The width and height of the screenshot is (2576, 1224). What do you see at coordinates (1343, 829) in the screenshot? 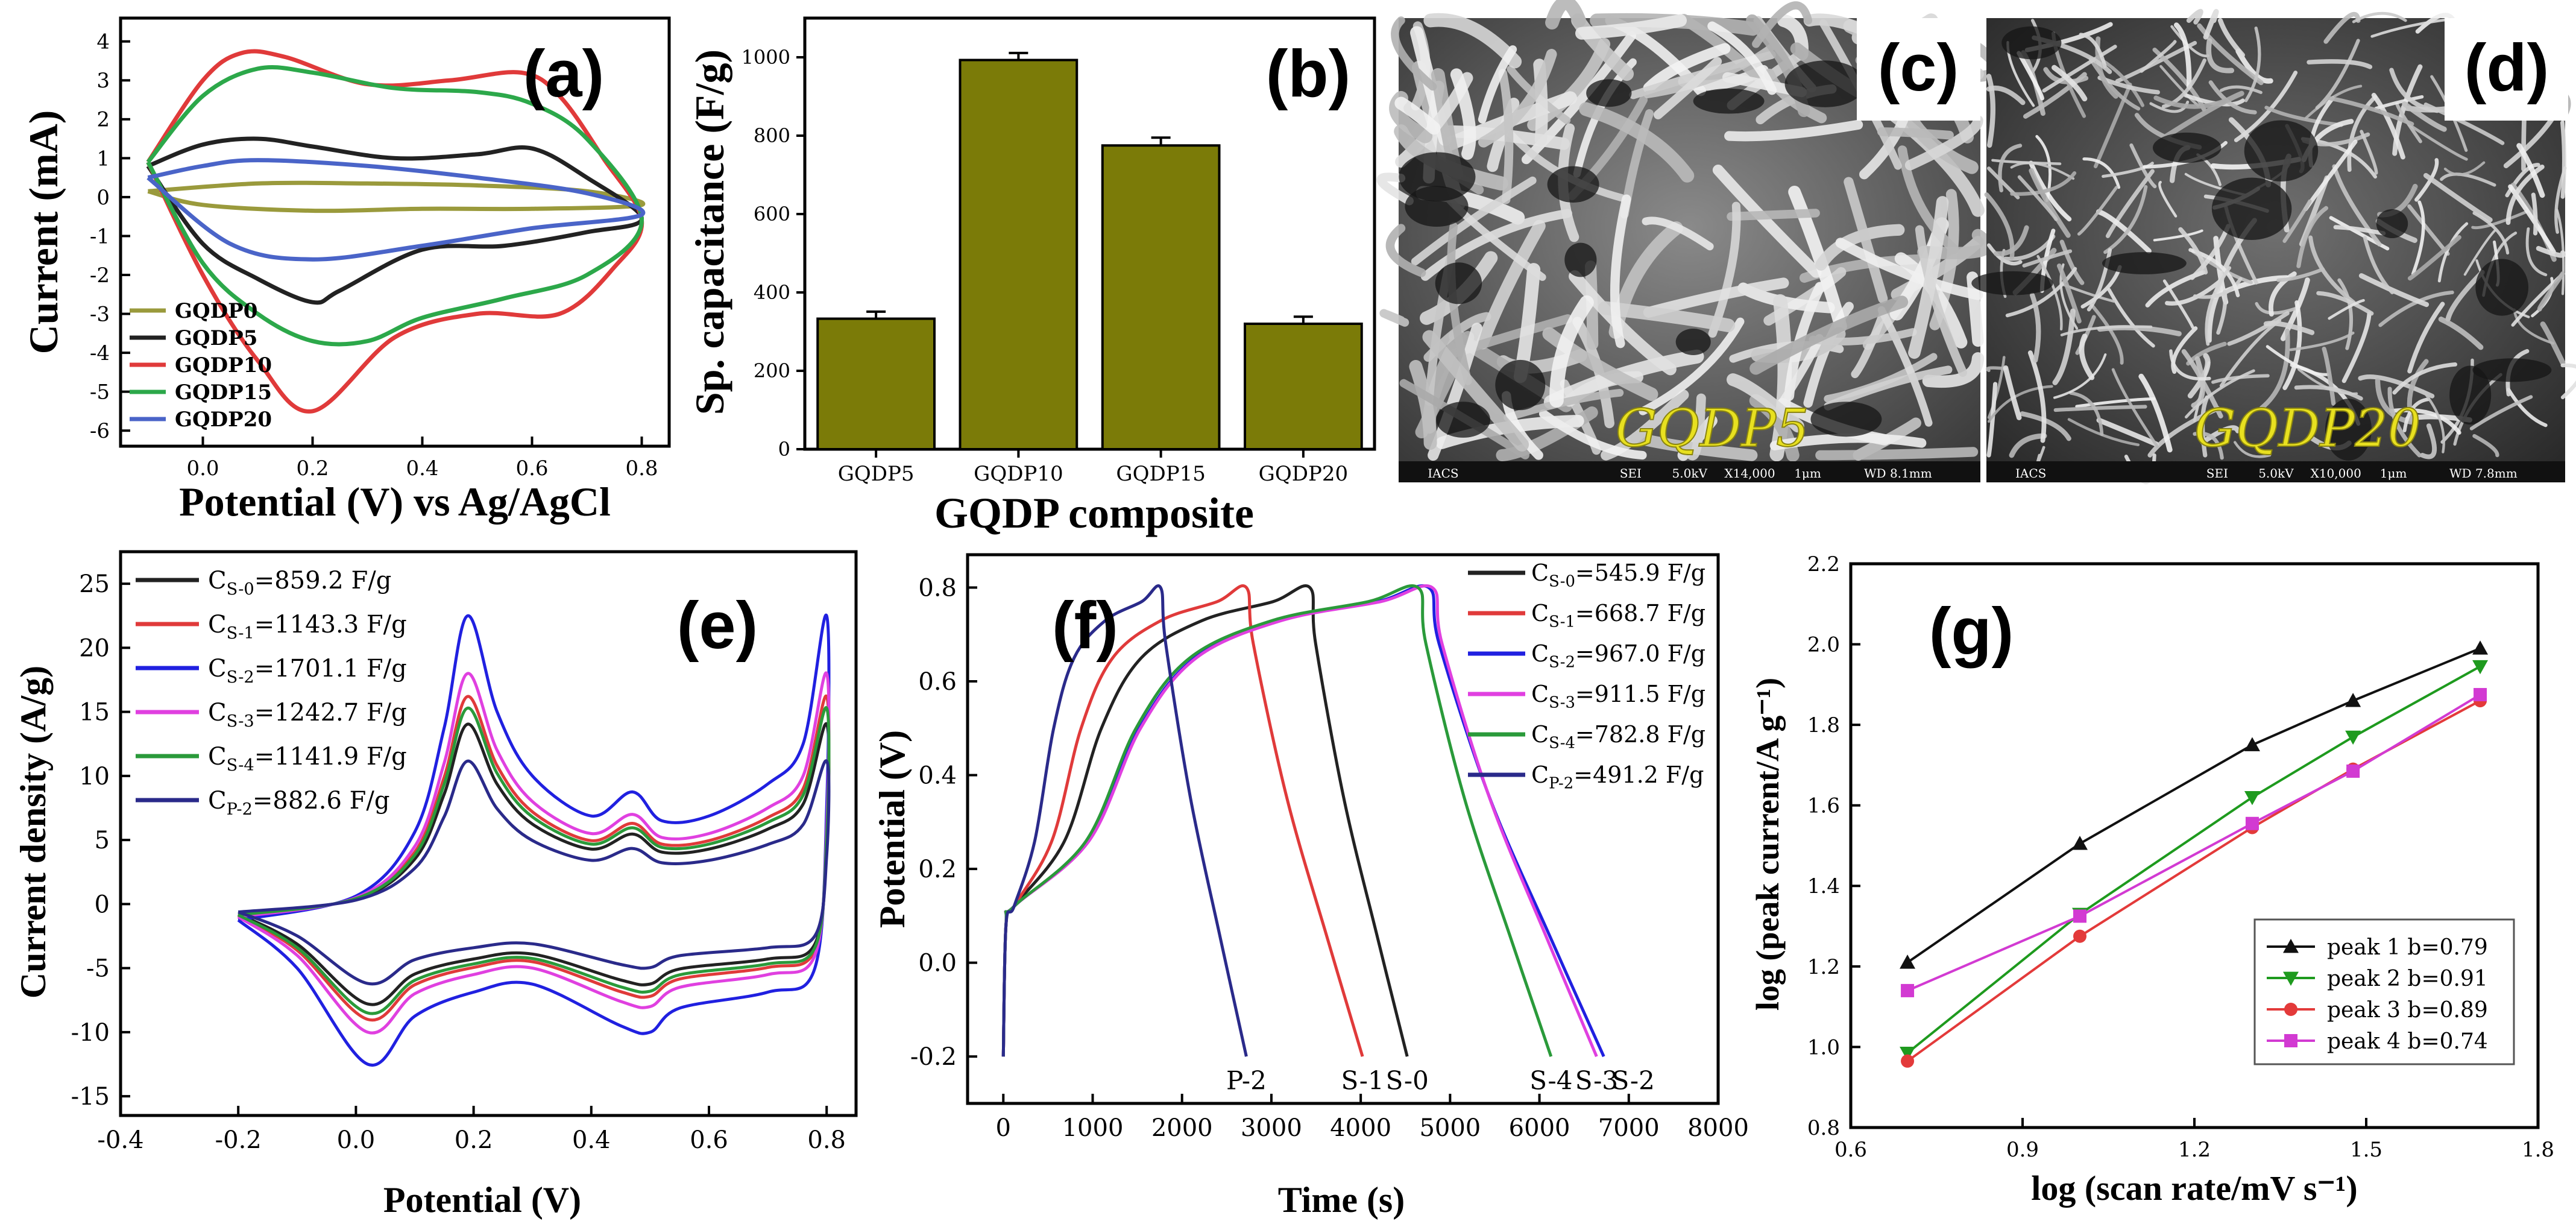
I see `panel-f-plot-frame` at bounding box center [1343, 829].